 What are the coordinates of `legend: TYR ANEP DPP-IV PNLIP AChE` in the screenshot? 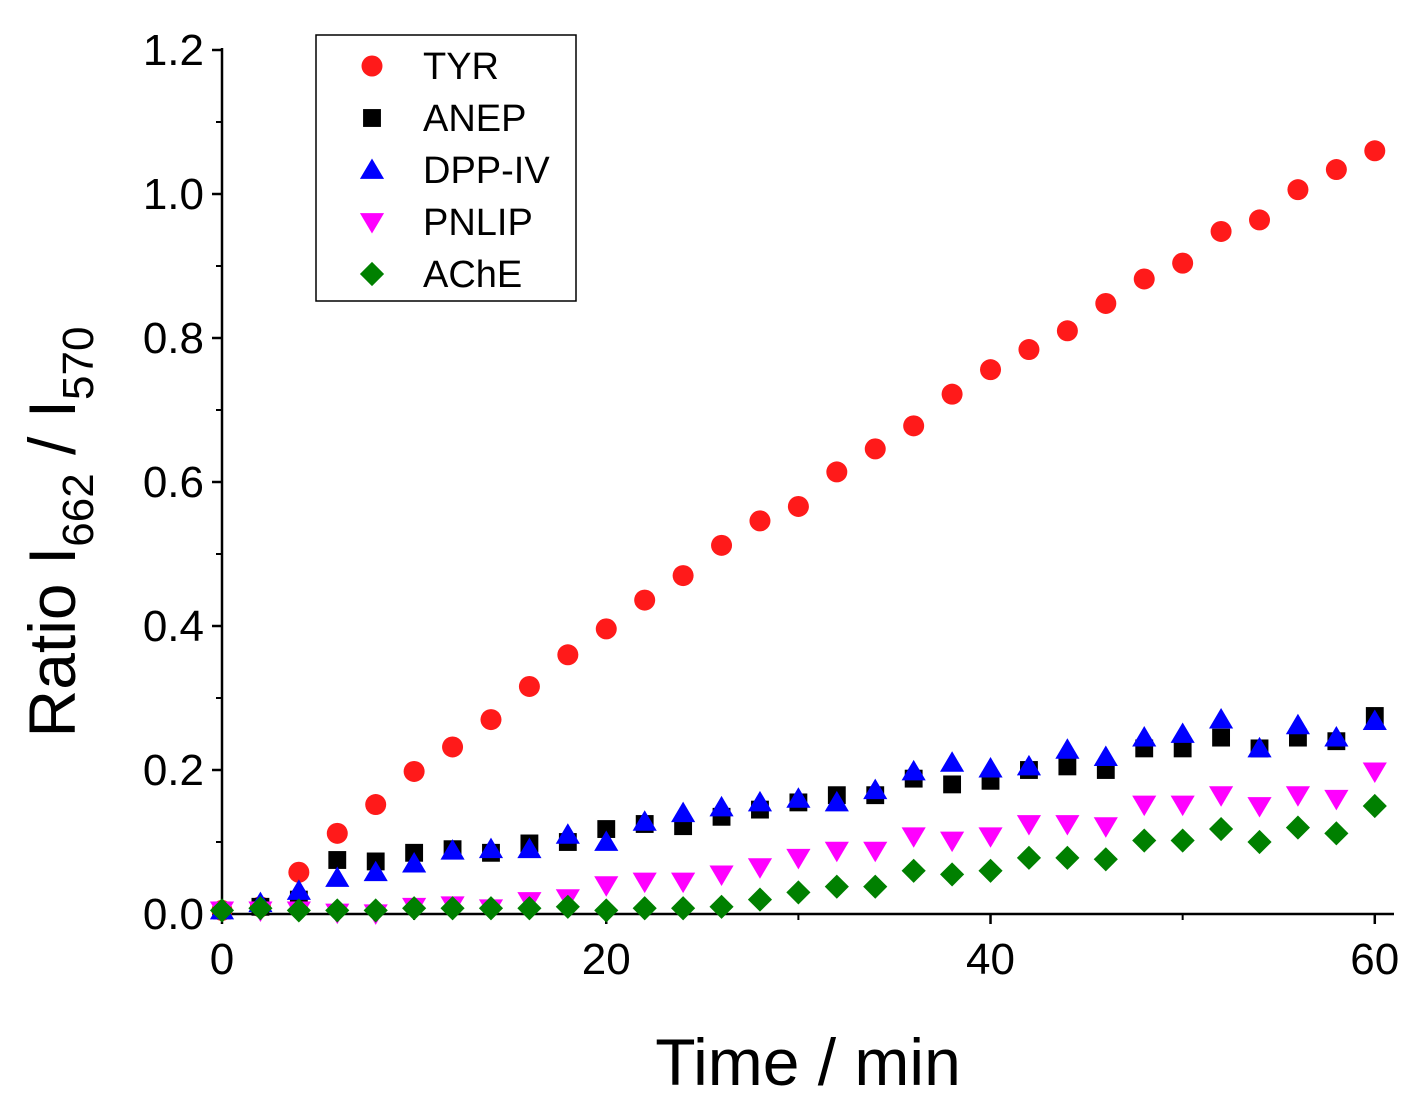 It's located at (446, 168).